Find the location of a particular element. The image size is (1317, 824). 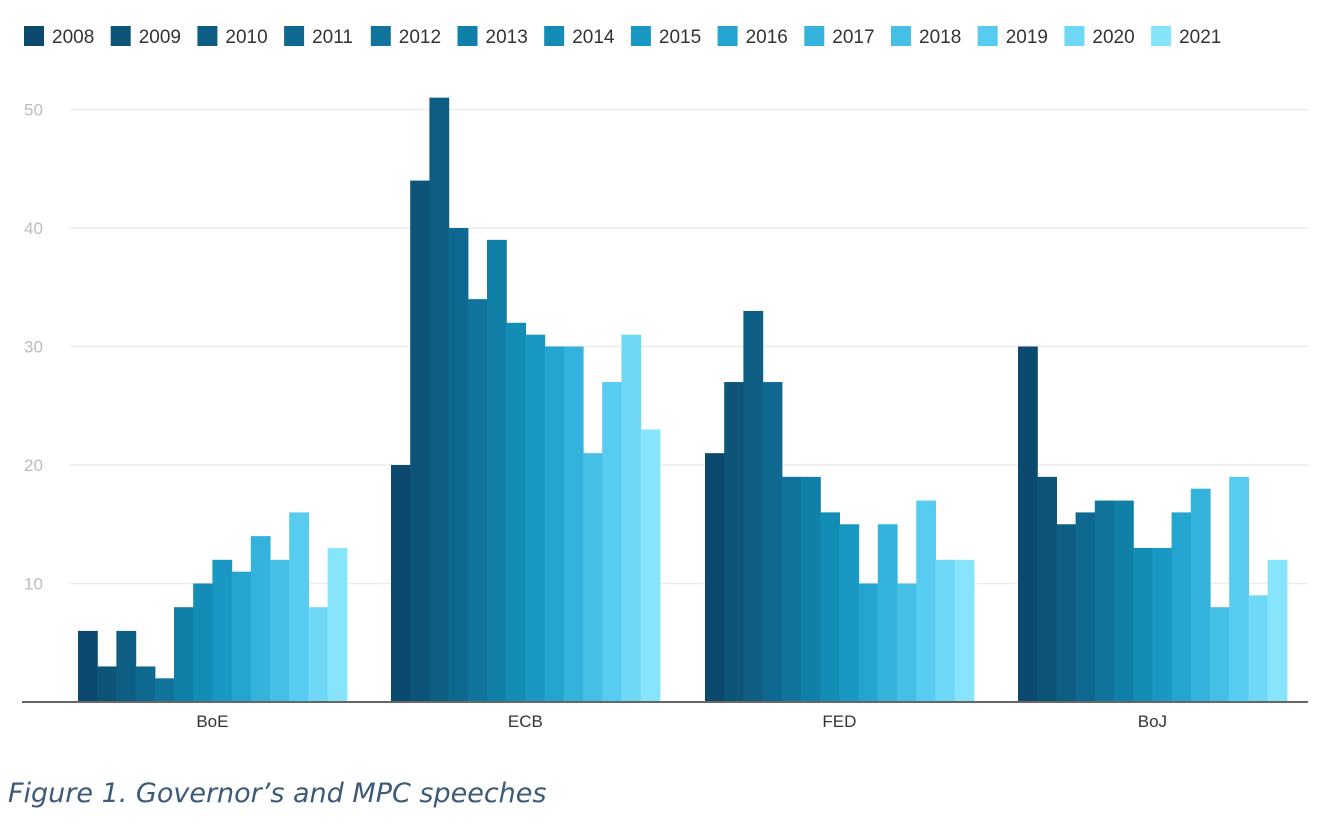

legend-swatch-2013 is located at coordinates (467, 36).